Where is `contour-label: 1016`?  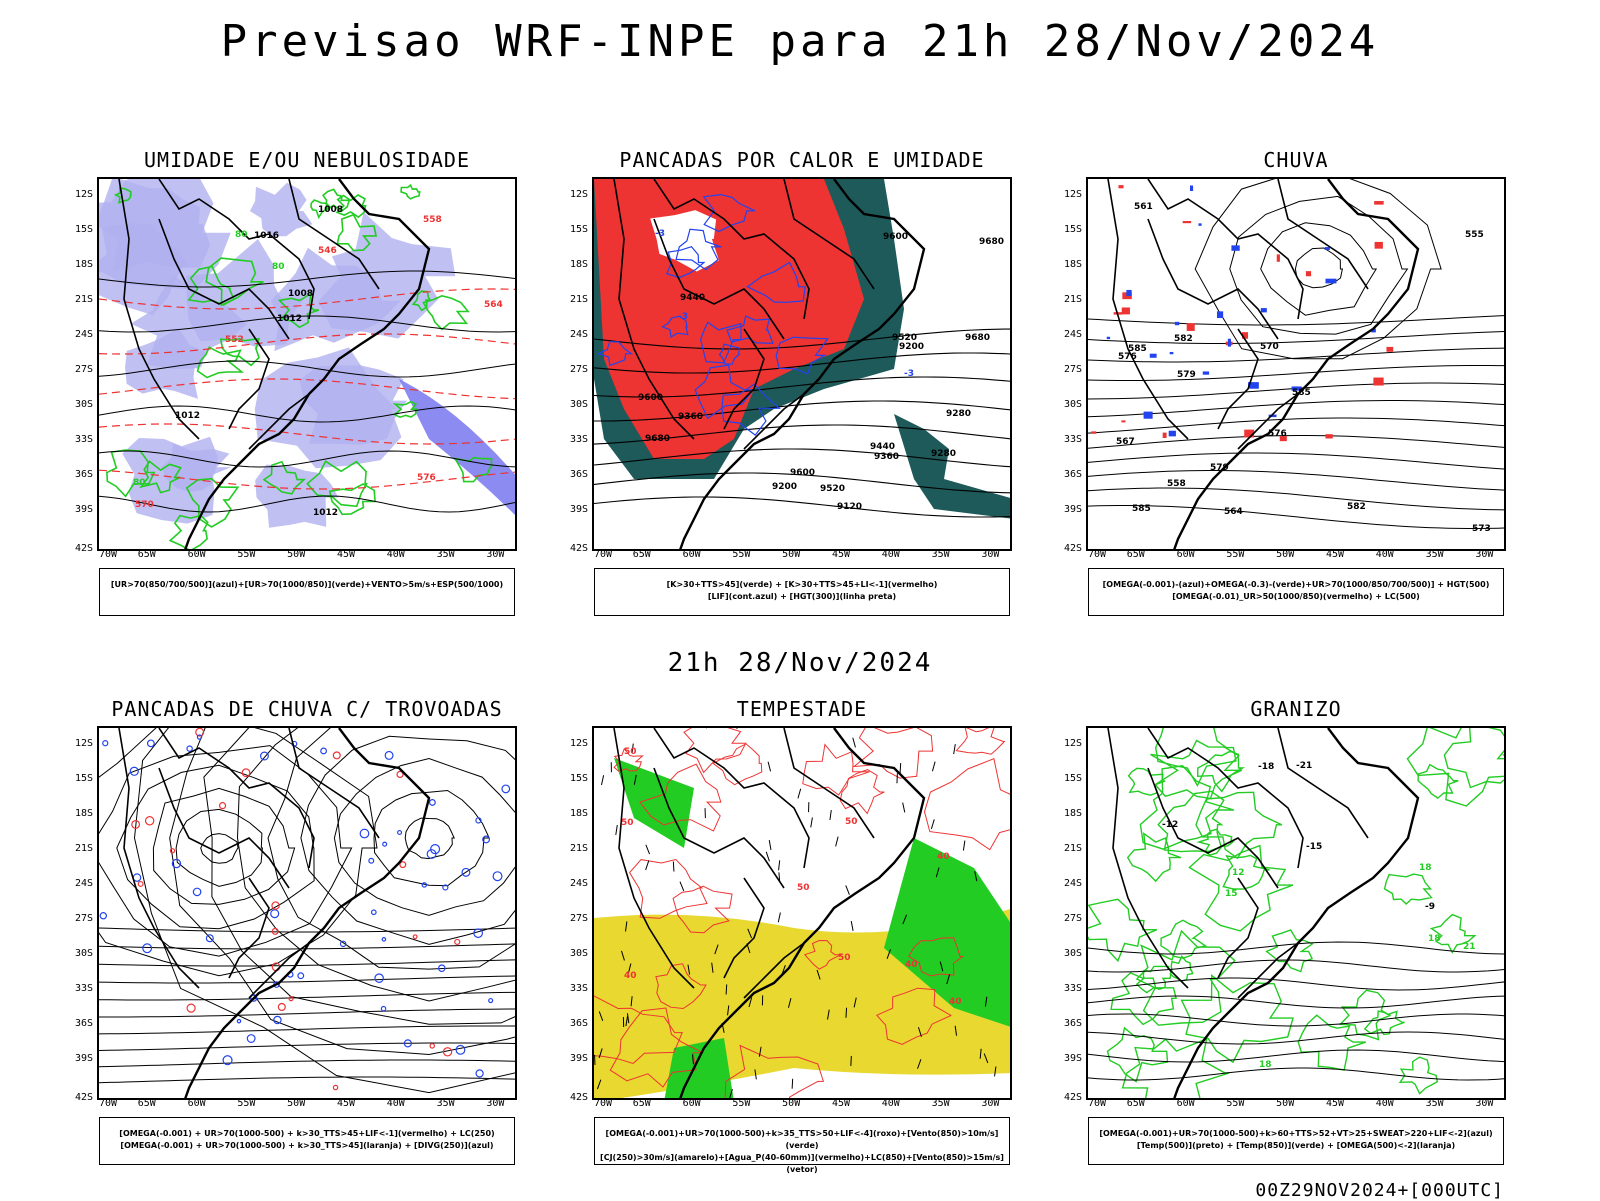 contour-label: 1016 is located at coordinates (266, 236).